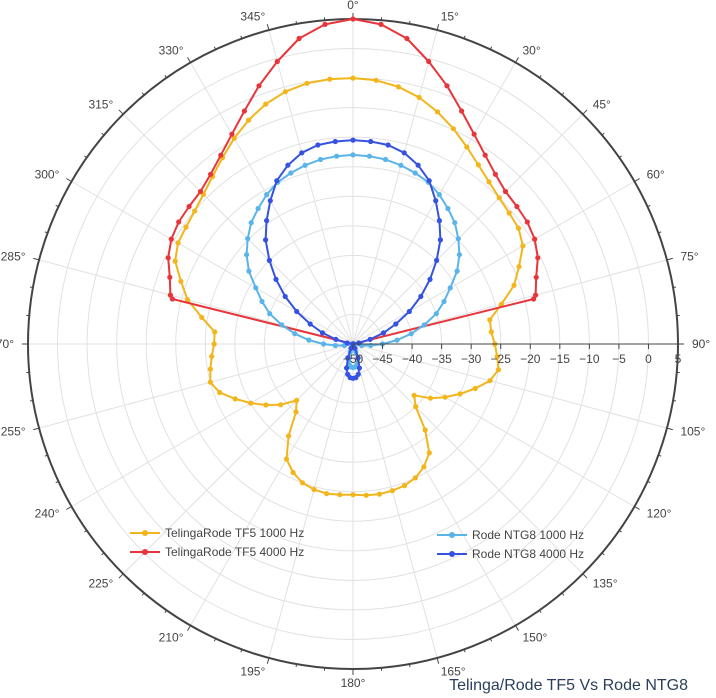 The height and width of the screenshot is (698, 716). Describe the element at coordinates (450, 17) in the screenshot. I see `angular-tick-label: 15°` at that location.